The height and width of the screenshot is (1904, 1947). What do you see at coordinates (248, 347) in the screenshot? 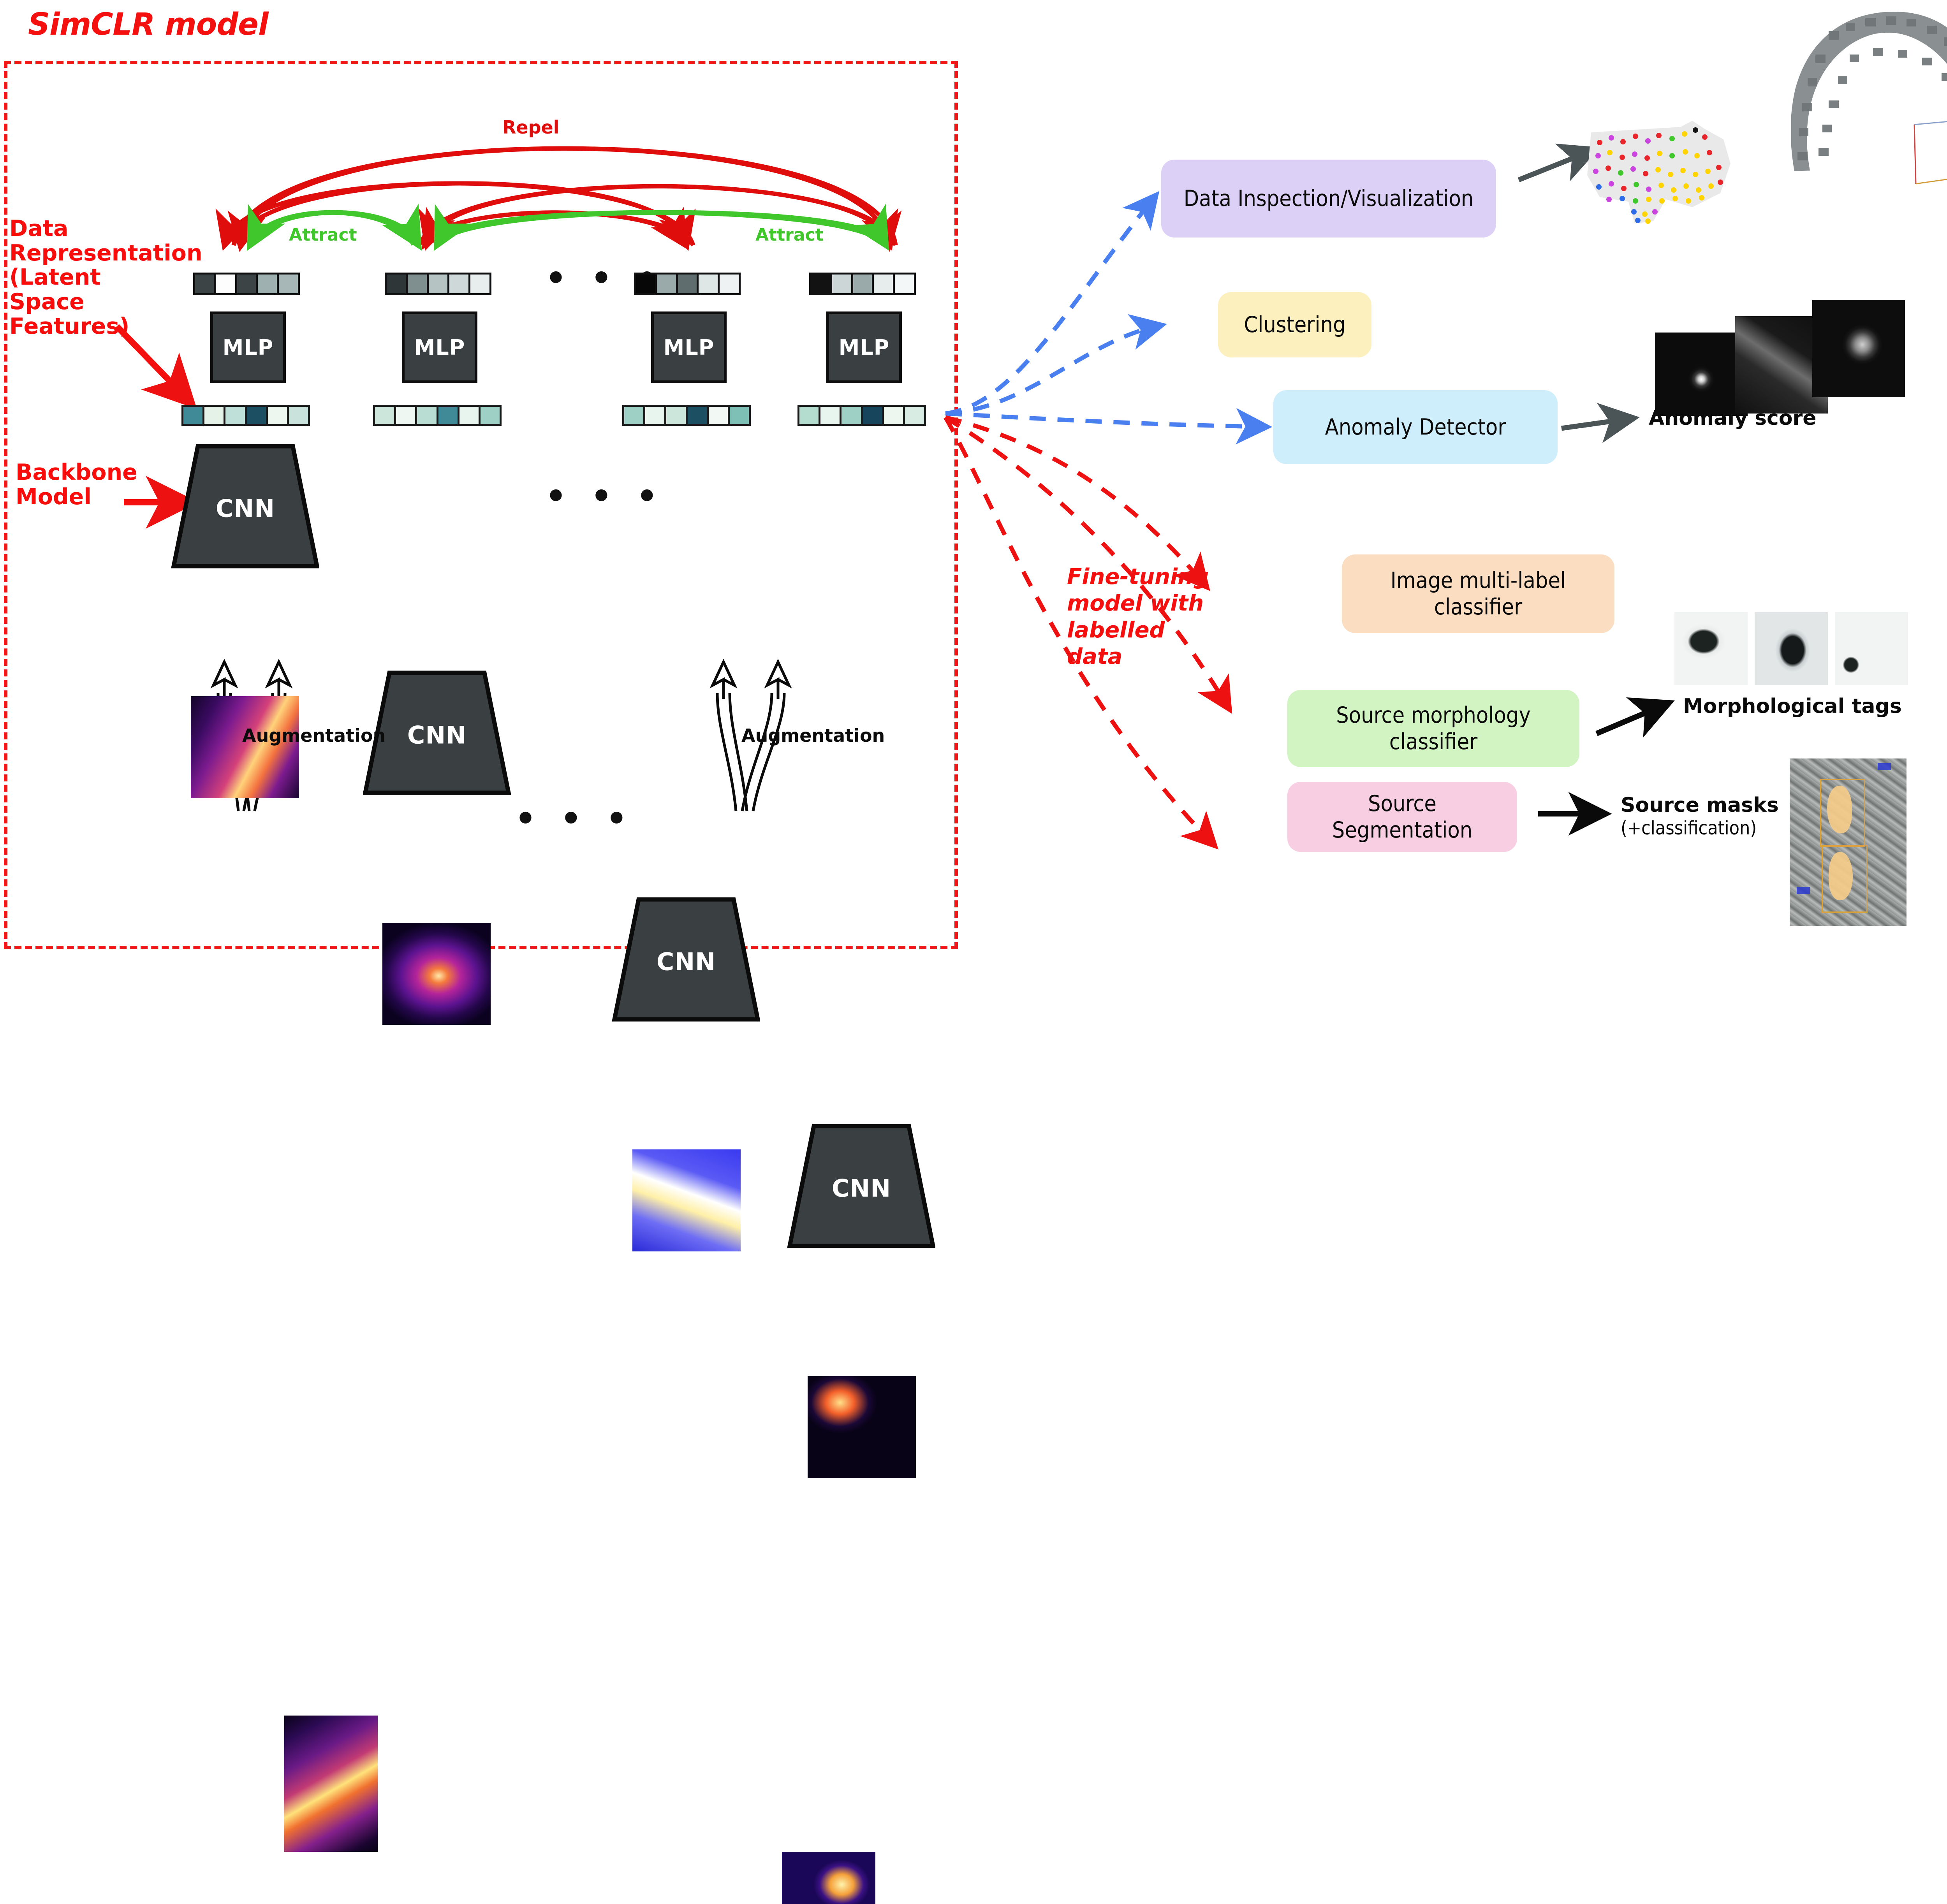
I see `mlp-block-1: MLP` at bounding box center [248, 347].